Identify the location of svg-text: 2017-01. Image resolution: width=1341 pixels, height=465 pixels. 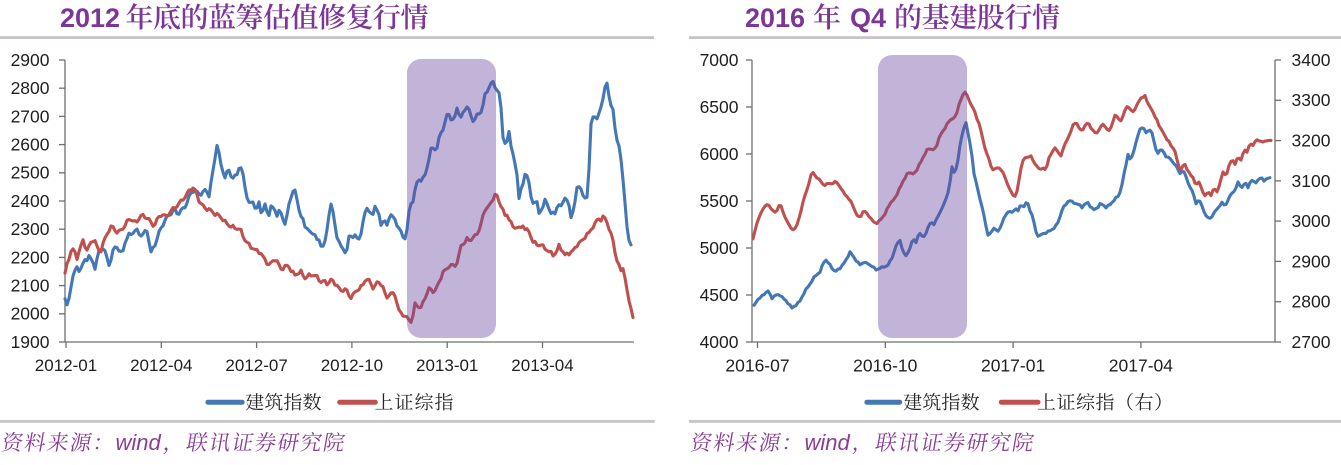
(1013, 366).